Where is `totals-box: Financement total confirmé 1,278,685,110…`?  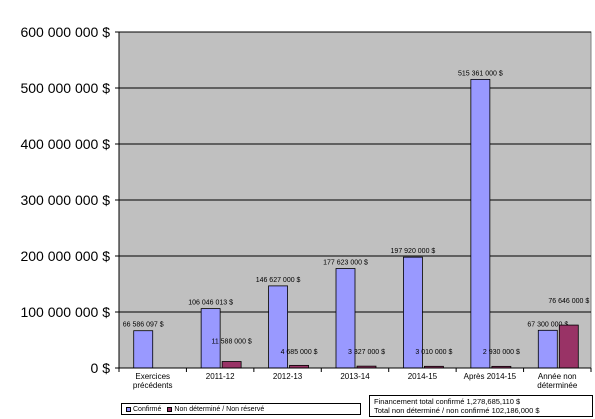
totals-box: Financement total confirmé 1,278,685,110… is located at coordinates (481, 406).